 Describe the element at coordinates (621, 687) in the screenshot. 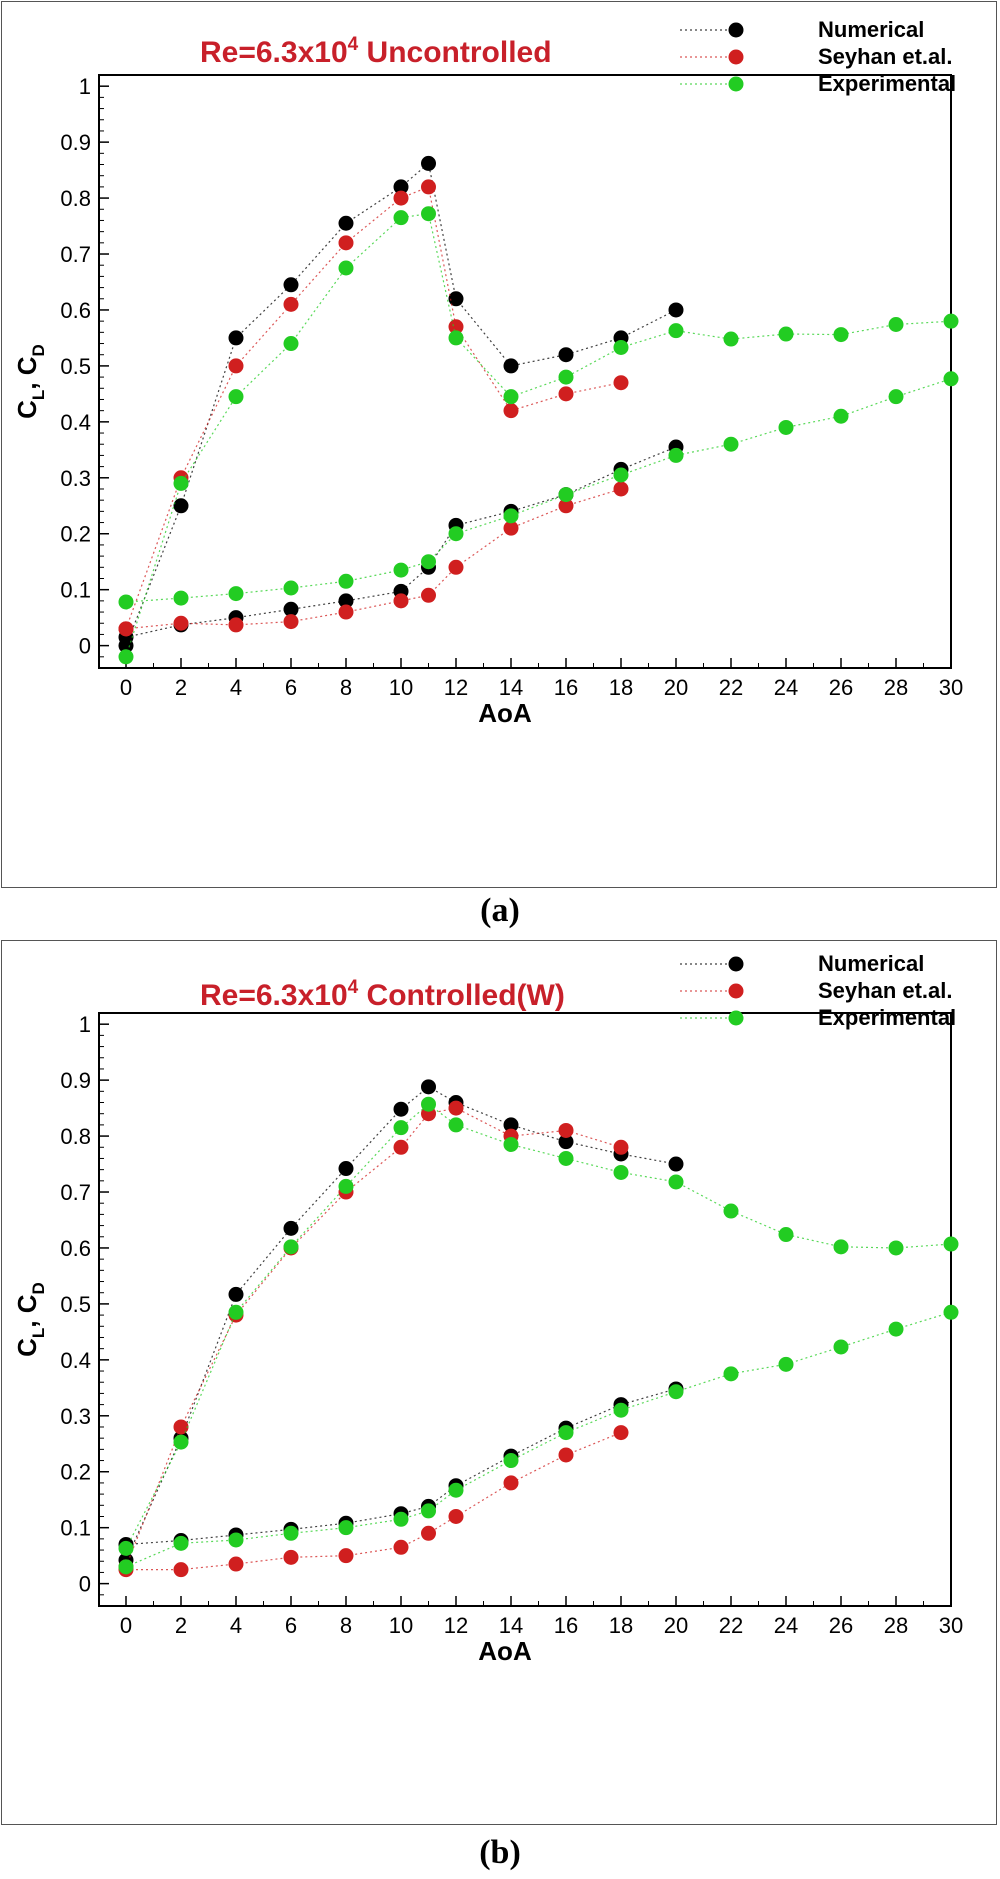

I see `x-tick-label: 18` at that location.